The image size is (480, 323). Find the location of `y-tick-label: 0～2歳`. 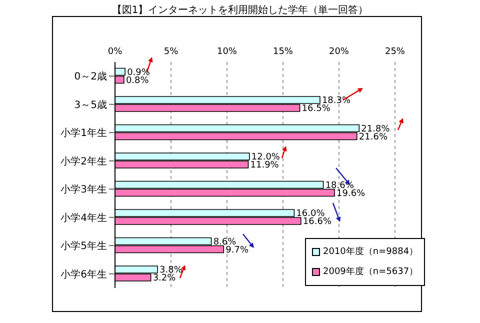

y-tick-label: 0～2歳 is located at coordinates (90, 76).